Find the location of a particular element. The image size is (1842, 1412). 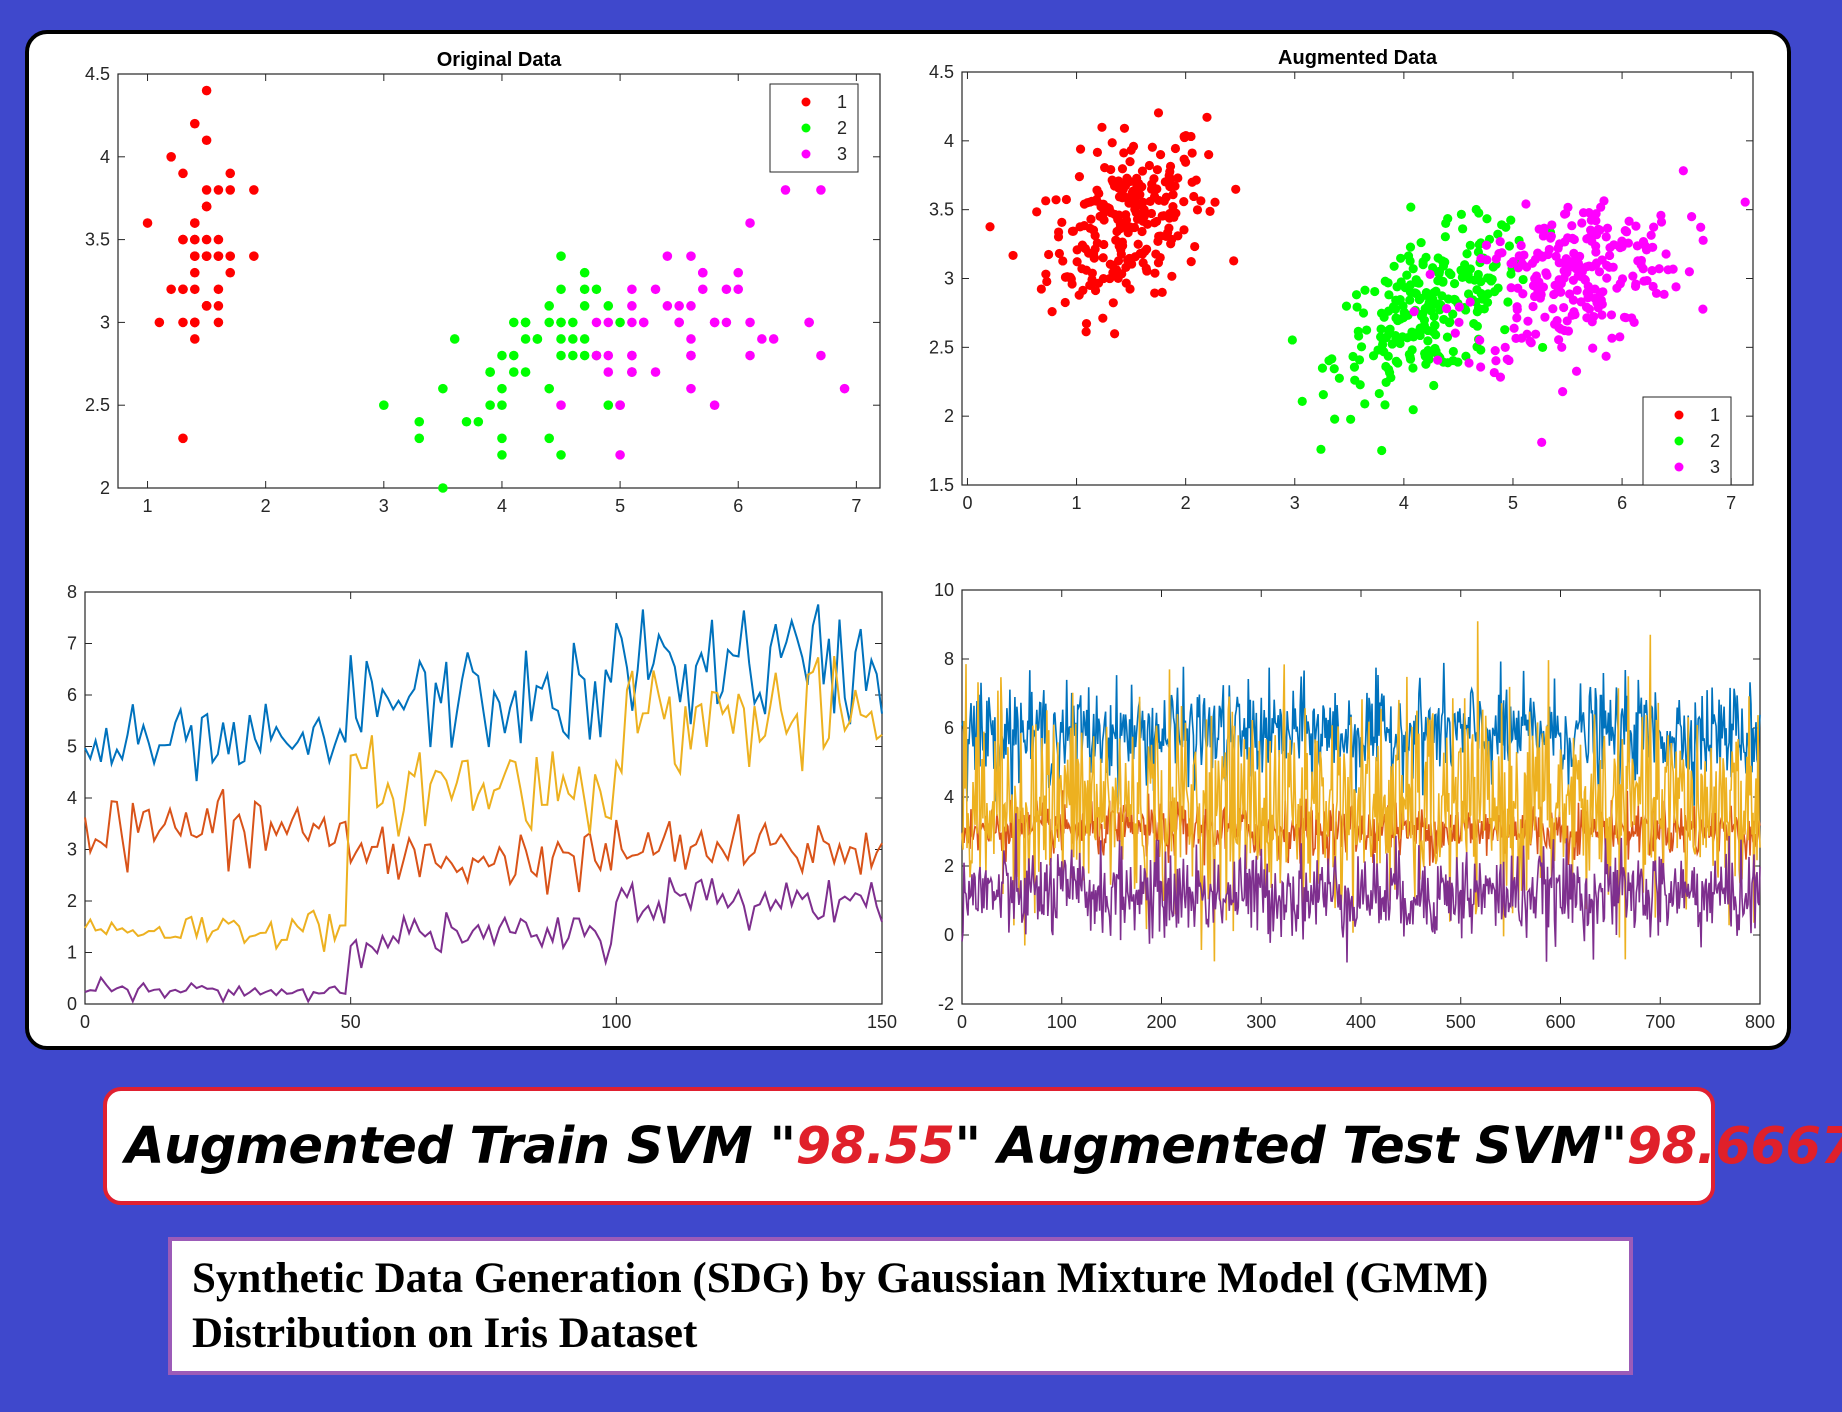

plot-area is located at coordinates (499, 281).